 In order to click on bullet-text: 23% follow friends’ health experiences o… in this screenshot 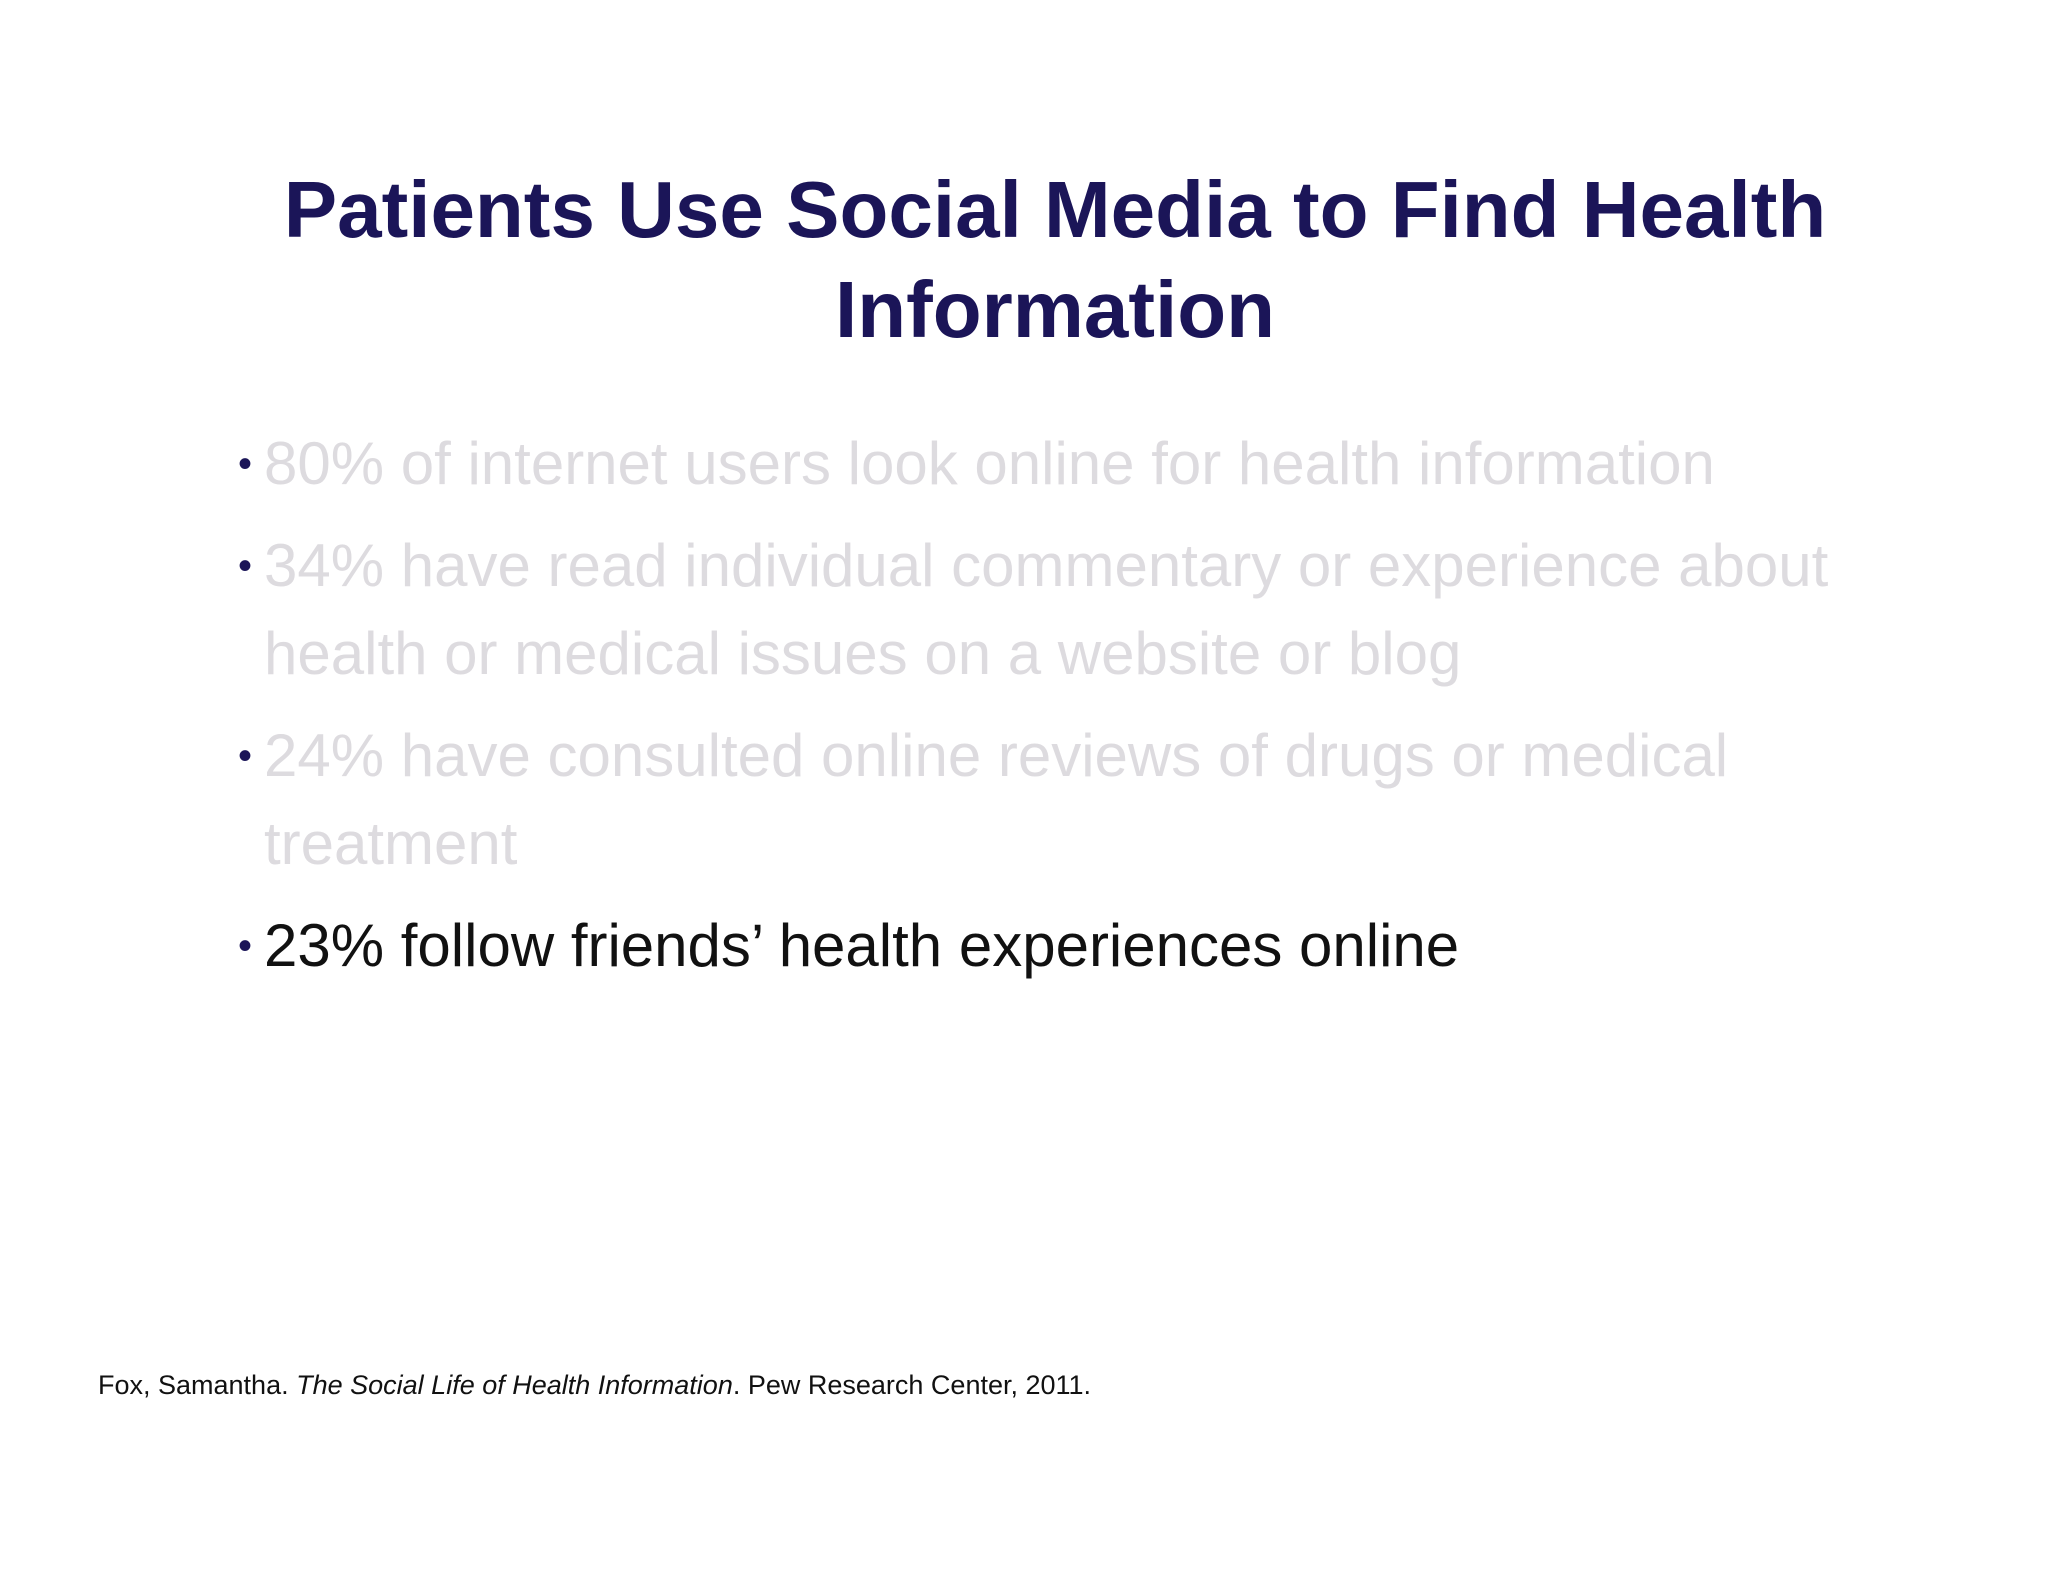, I will do `click(862, 945)`.